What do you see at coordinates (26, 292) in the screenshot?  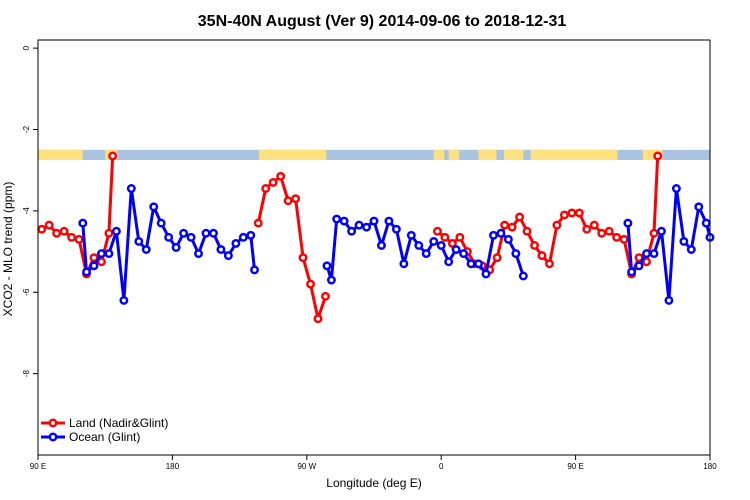 I see `y-tick-label: -6` at bounding box center [26, 292].